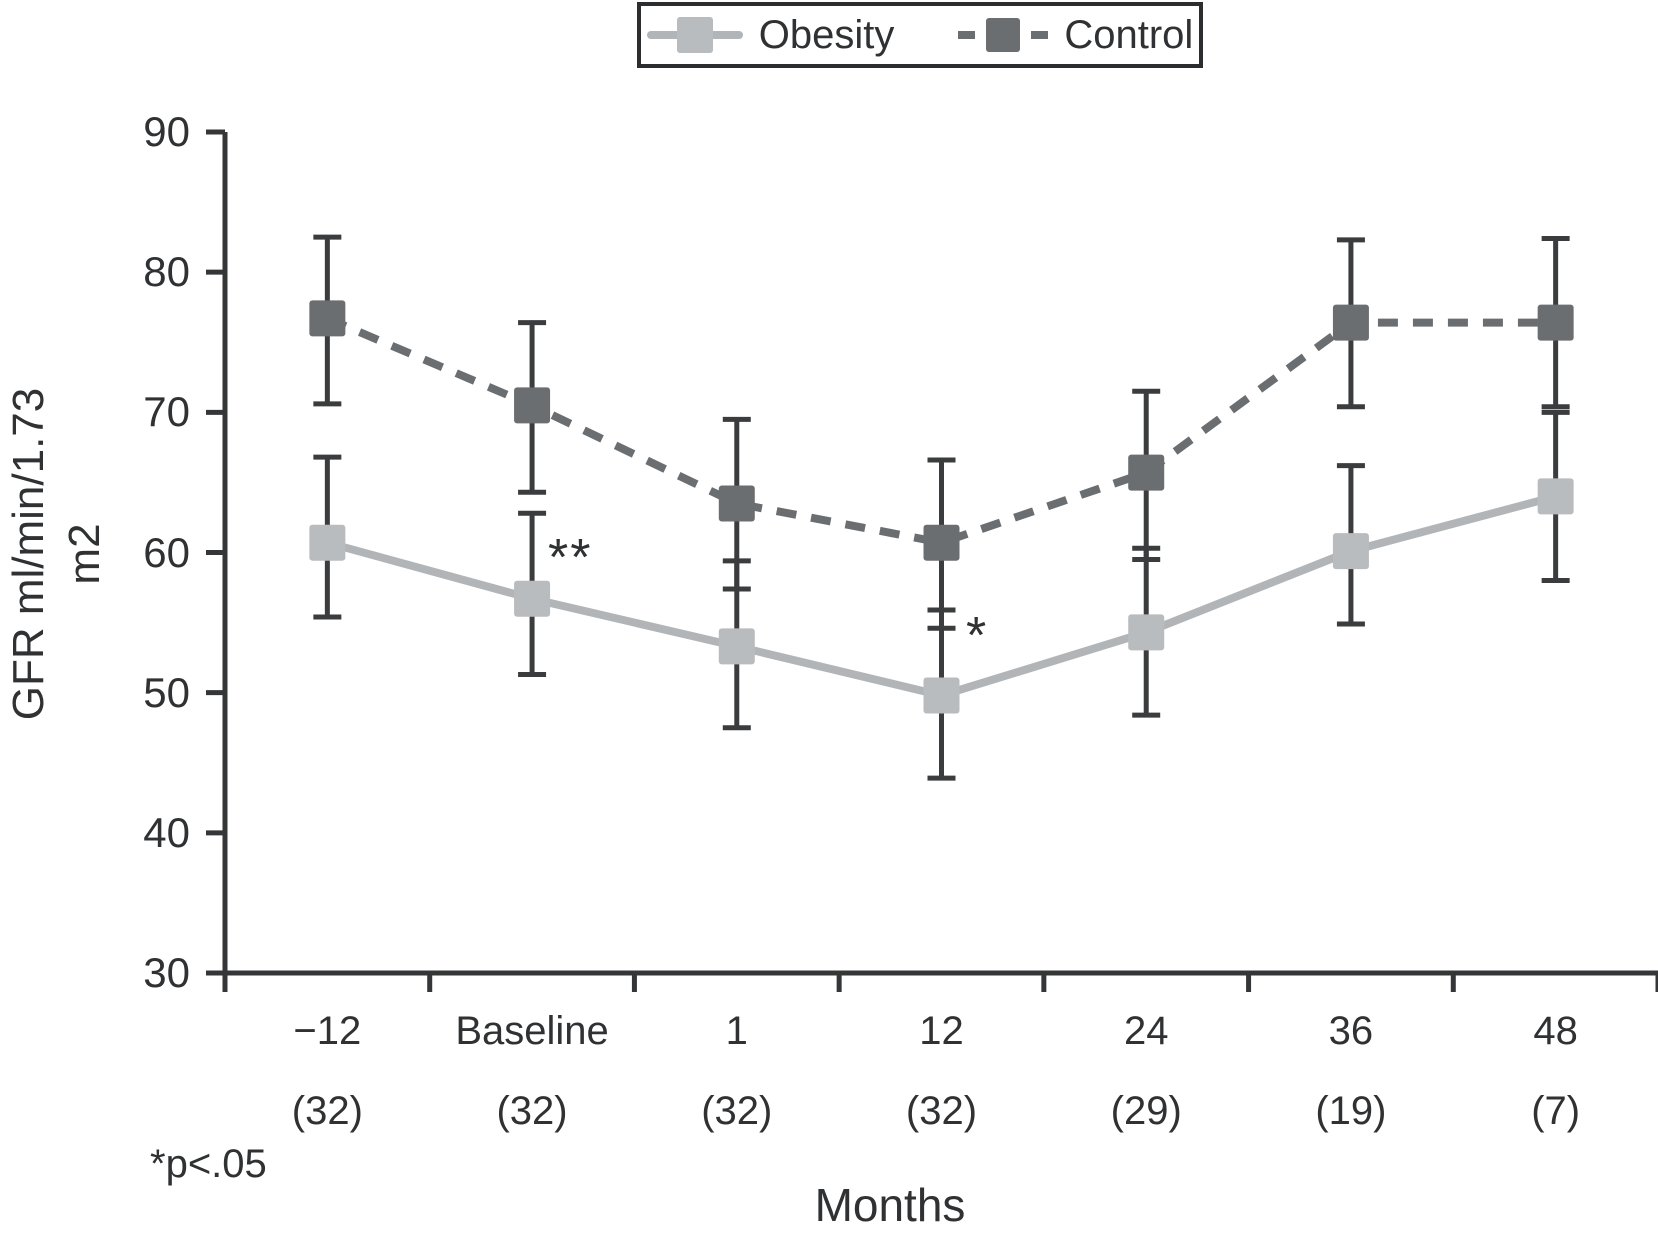 The width and height of the screenshot is (1658, 1237). What do you see at coordinates (890, 1205) in the screenshot?
I see `x-axis-title: Months` at bounding box center [890, 1205].